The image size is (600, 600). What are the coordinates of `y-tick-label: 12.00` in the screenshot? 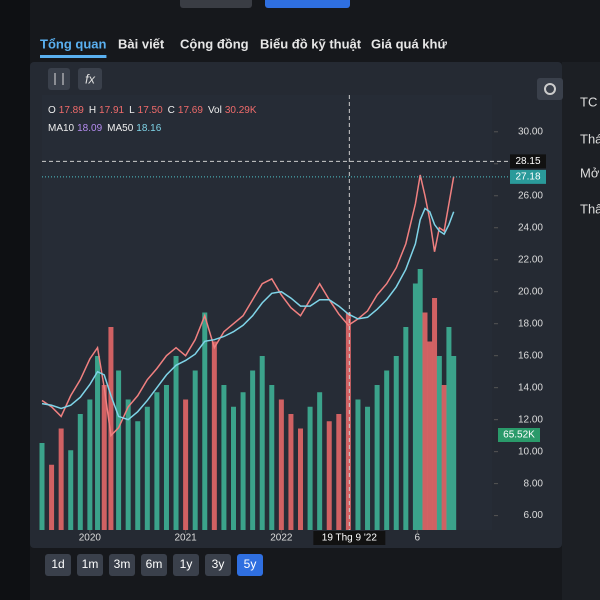 It's located at (530, 419).